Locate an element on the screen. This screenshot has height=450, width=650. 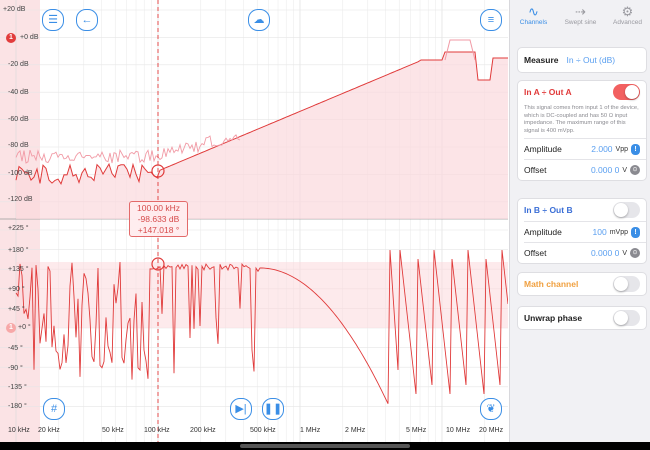
menu-button: ☰ is located at coordinates (53, 20).